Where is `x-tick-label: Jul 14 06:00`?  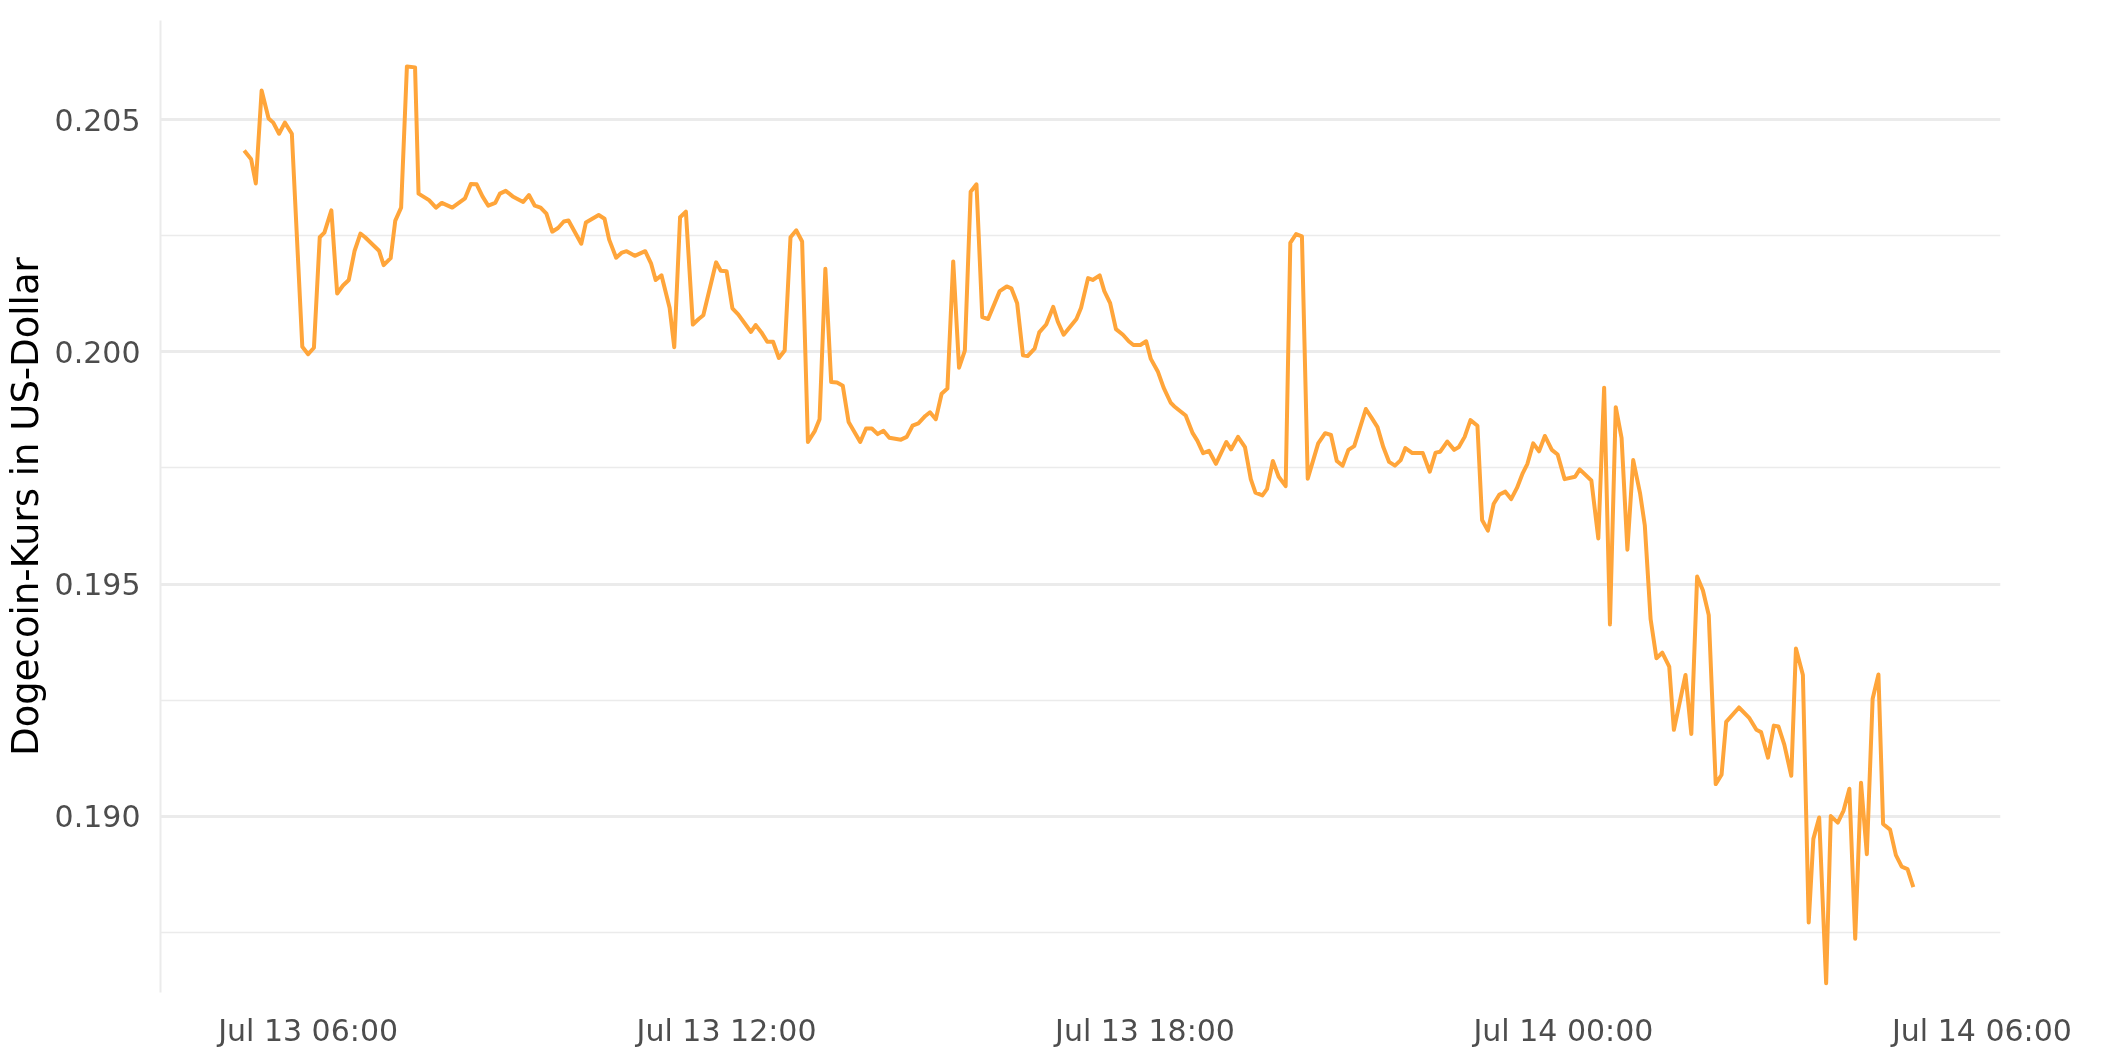 x-tick-label: Jul 14 06:00 is located at coordinates (1980, 1030).